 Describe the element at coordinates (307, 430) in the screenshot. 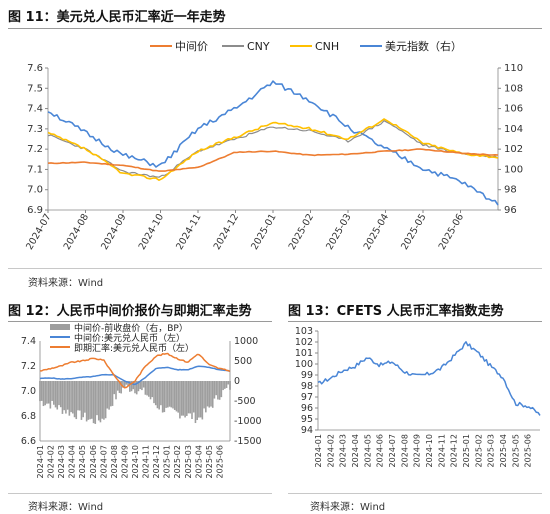

I see `figure-13-y-tick-label: 94` at that location.